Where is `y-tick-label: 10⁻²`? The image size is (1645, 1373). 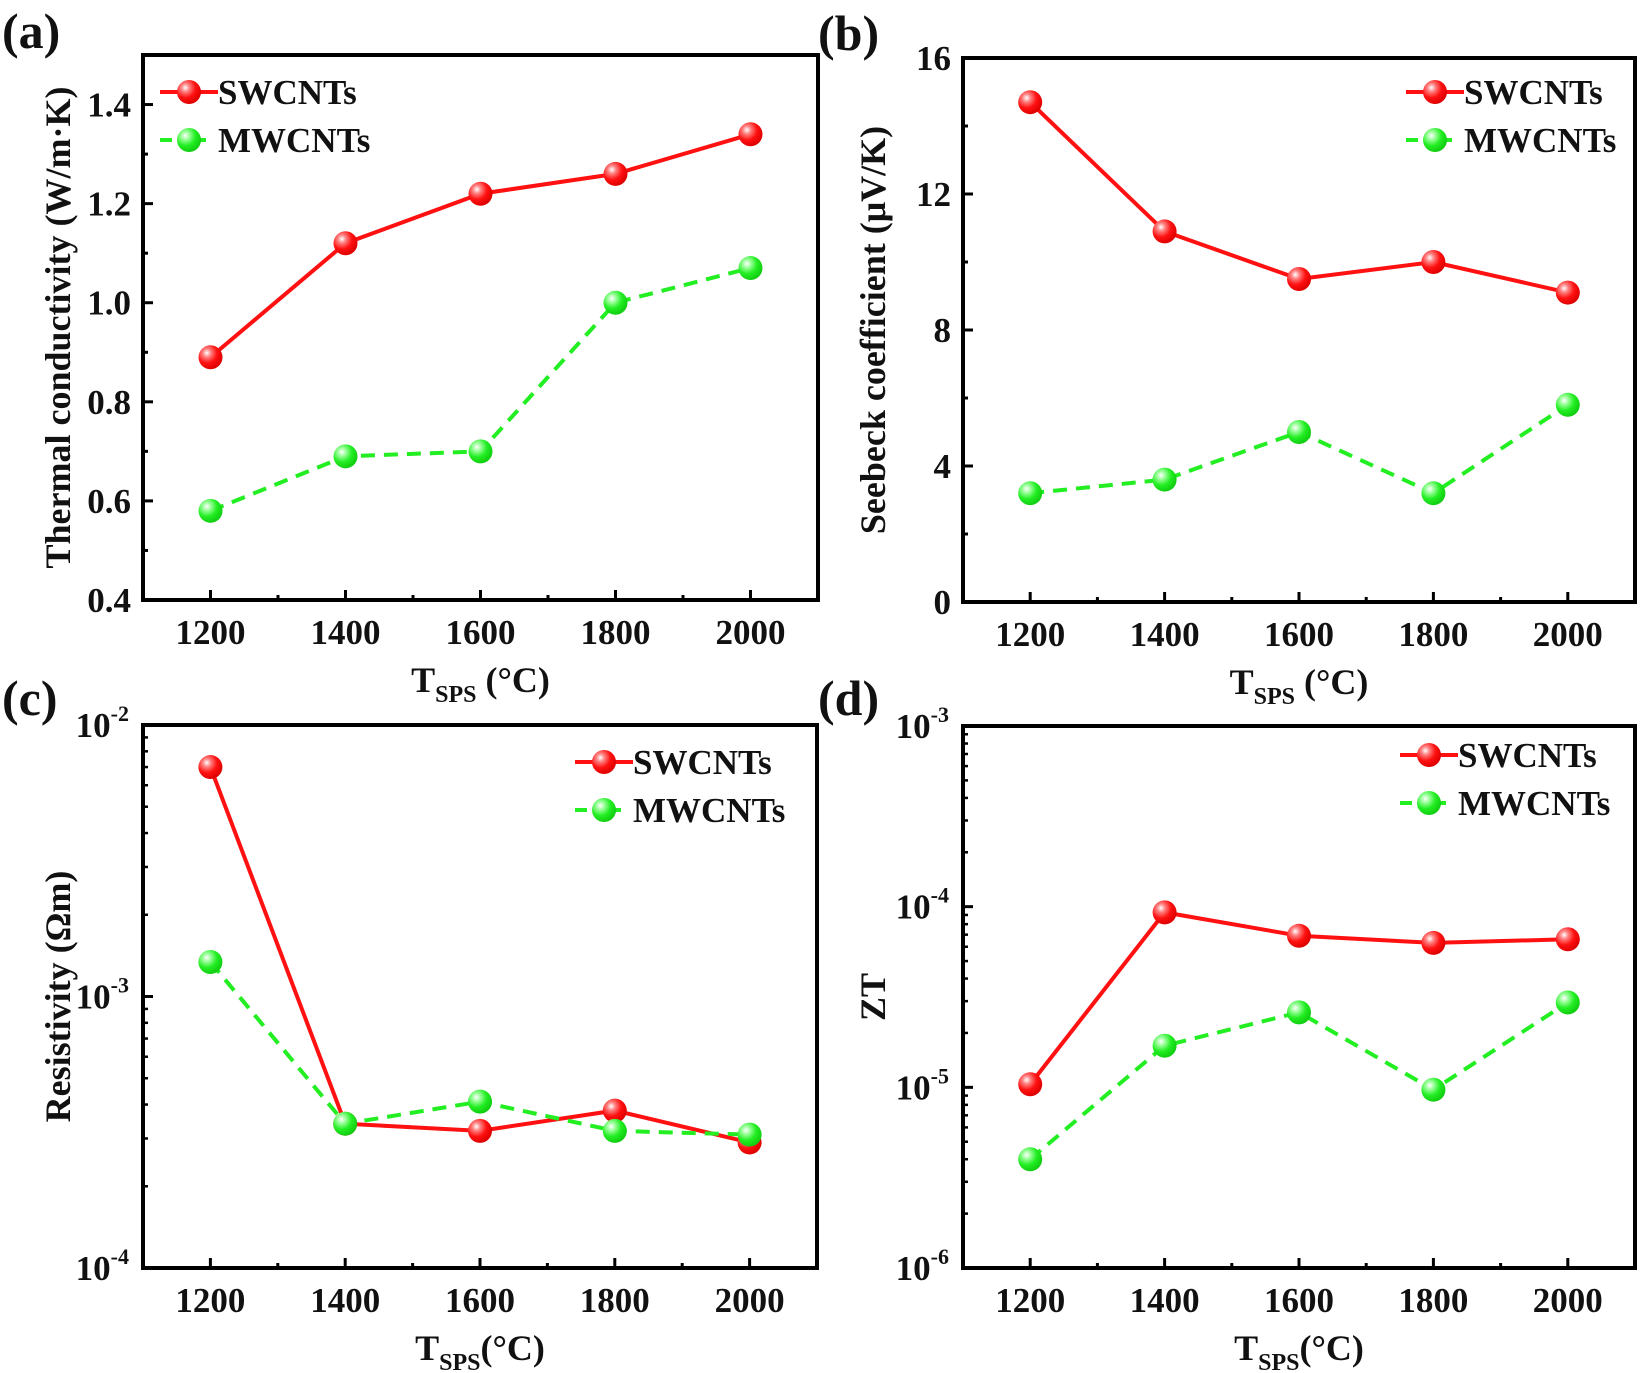 y-tick-label: 10⁻² is located at coordinates (102, 723).